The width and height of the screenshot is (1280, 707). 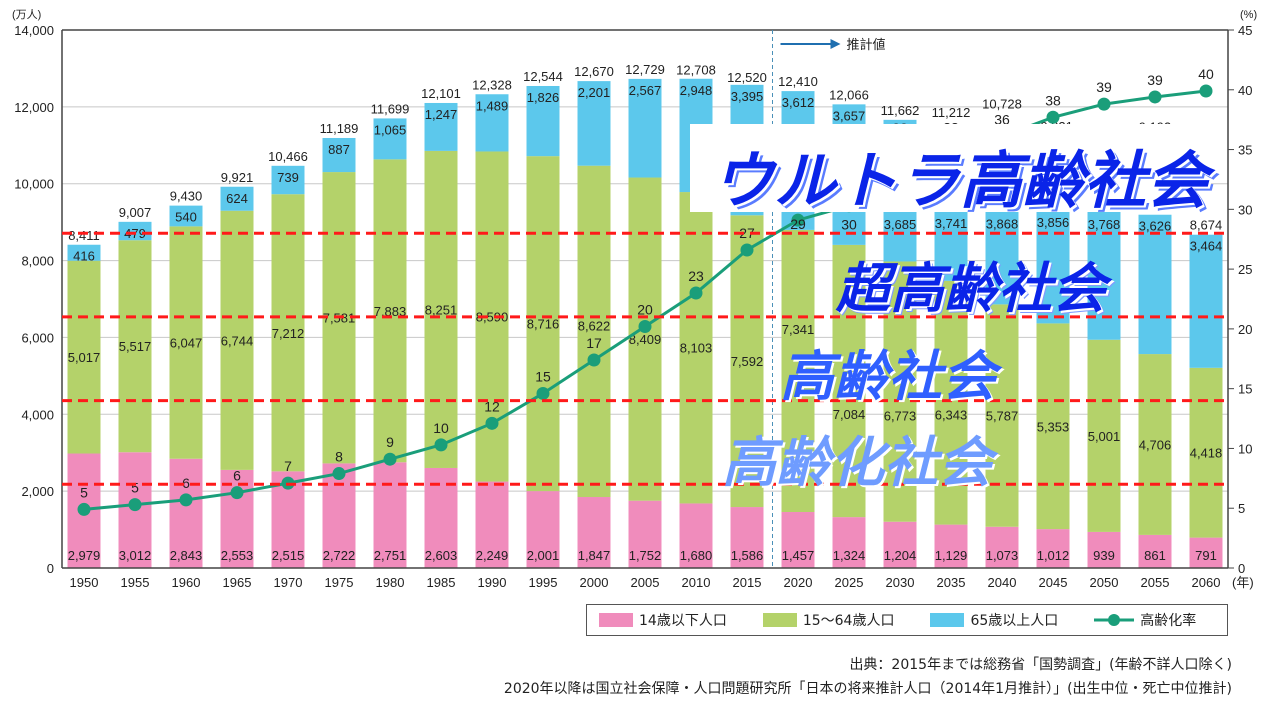 I want to click on data-label: 5,787, so click(x=1002, y=416).